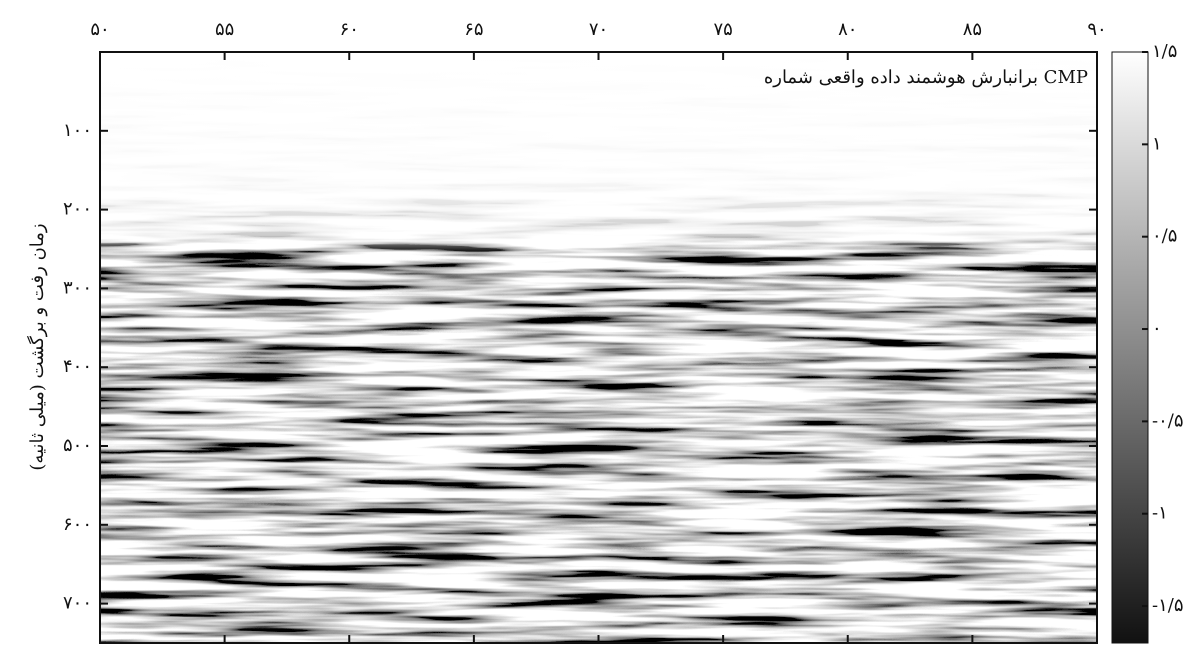 Image resolution: width=1183 pixels, height=654 pixels. Describe the element at coordinates (1164, 236) in the screenshot. I see `colorbar-tick-label: ۰/۵` at that location.